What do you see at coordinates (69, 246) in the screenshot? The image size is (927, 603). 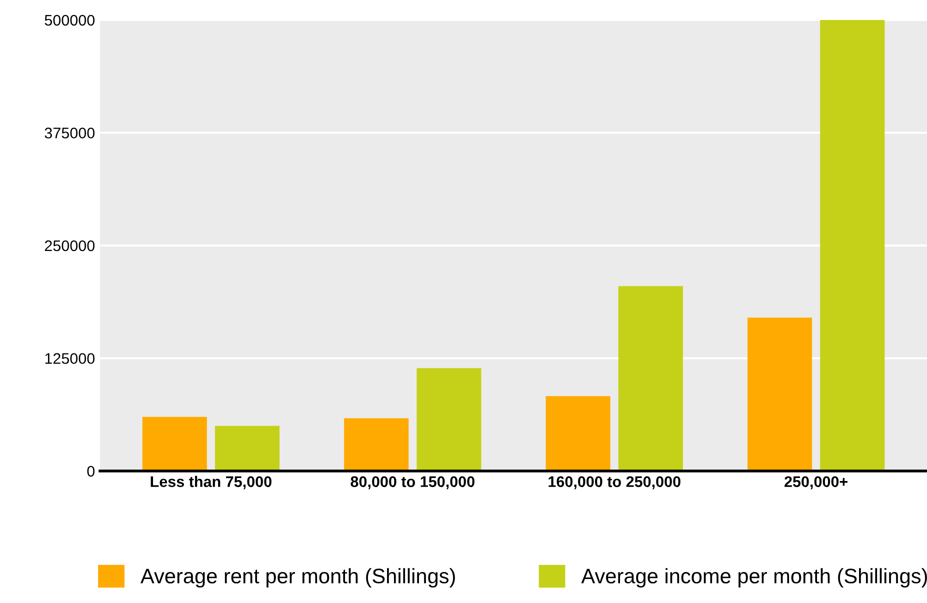 I see `y-tick-label: 250000` at bounding box center [69, 246].